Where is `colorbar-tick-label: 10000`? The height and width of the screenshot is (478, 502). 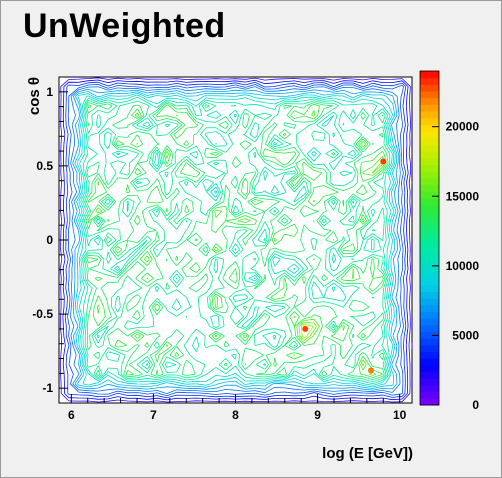
colorbar-tick-label: 10000 is located at coordinates (463, 266).